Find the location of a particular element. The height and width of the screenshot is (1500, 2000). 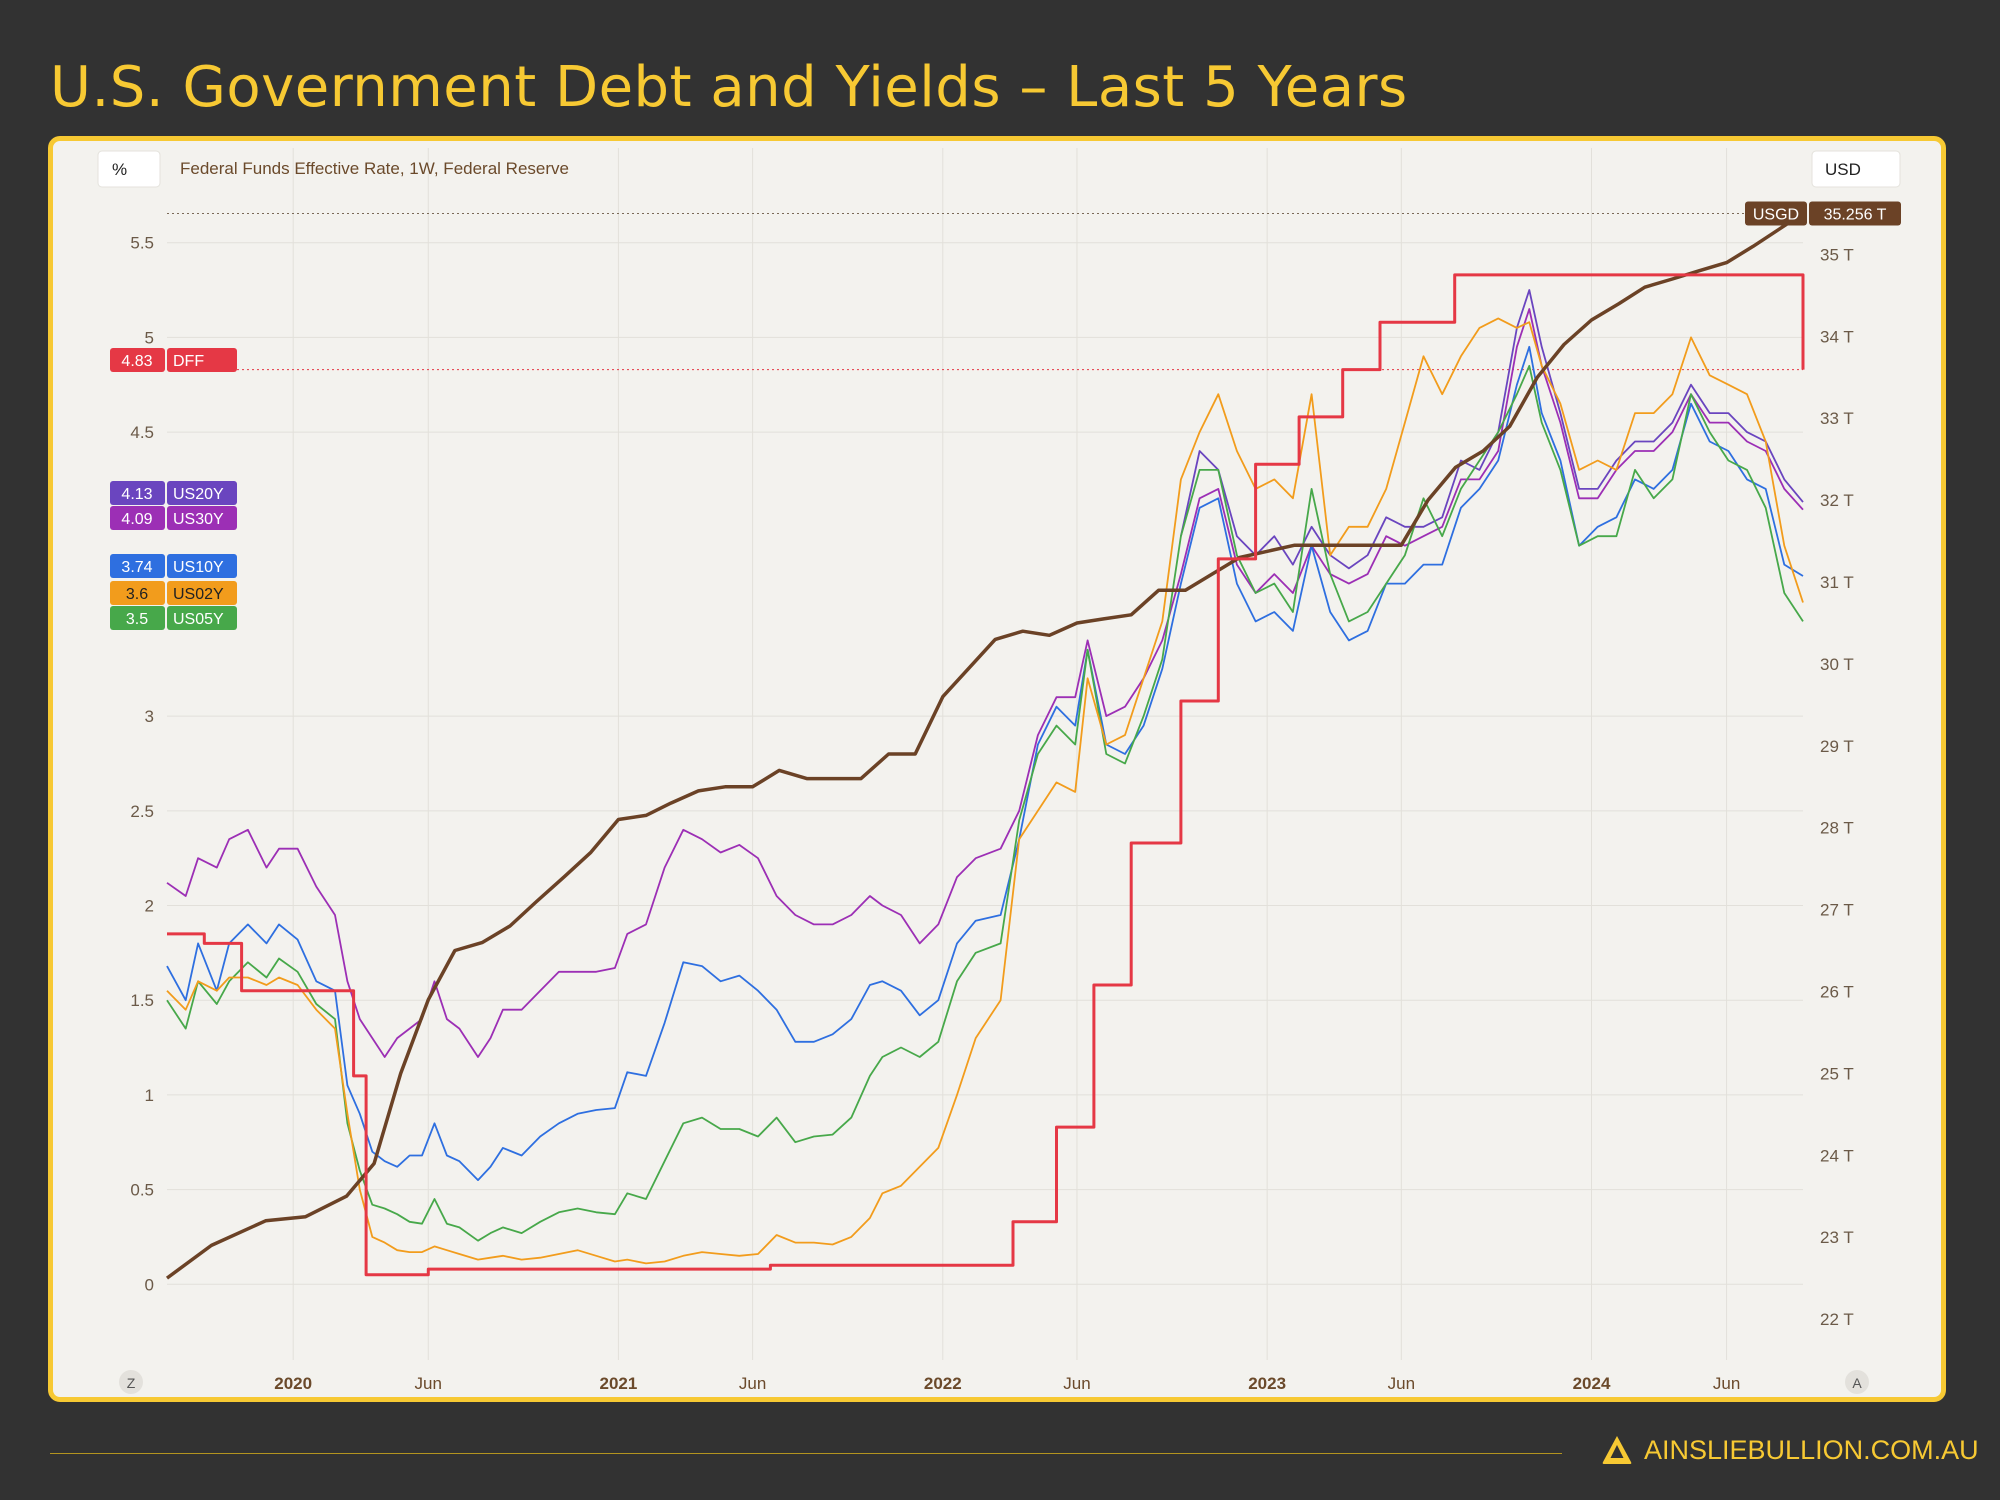

badge-name: US30Y is located at coordinates (198, 519).